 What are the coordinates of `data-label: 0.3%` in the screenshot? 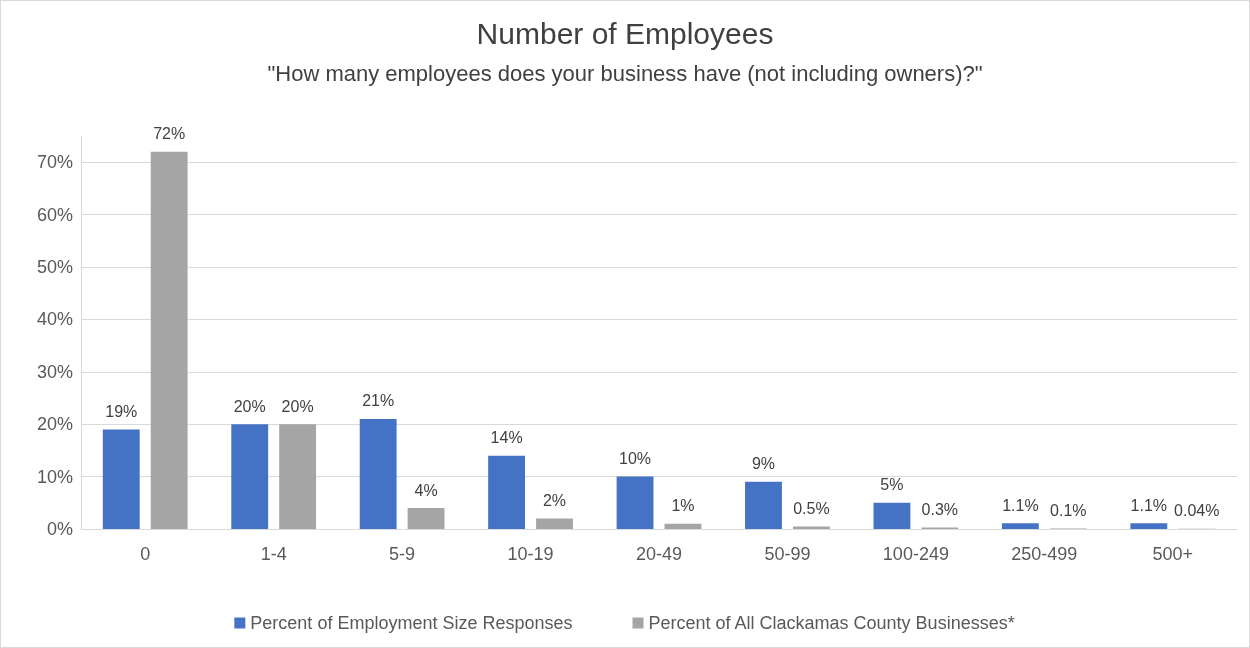 It's located at (940, 509).